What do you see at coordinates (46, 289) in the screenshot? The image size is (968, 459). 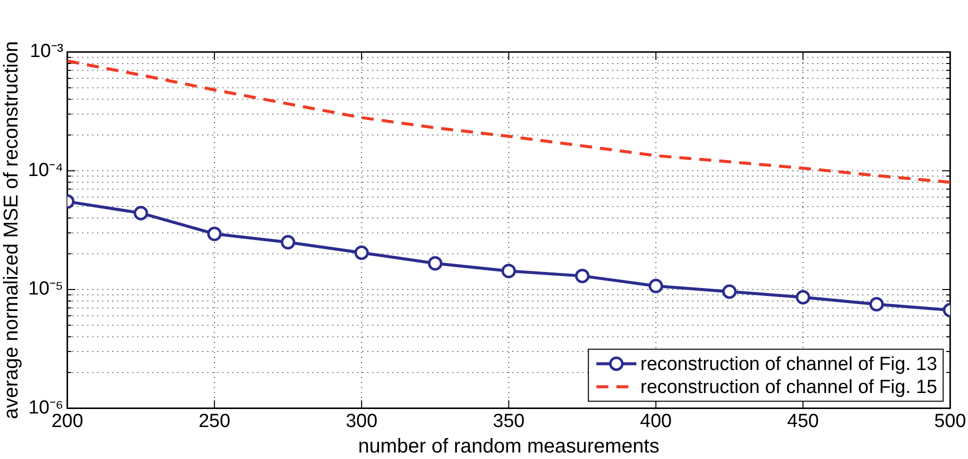 I see `y-tick-label: 10⁻⁵` at bounding box center [46, 289].